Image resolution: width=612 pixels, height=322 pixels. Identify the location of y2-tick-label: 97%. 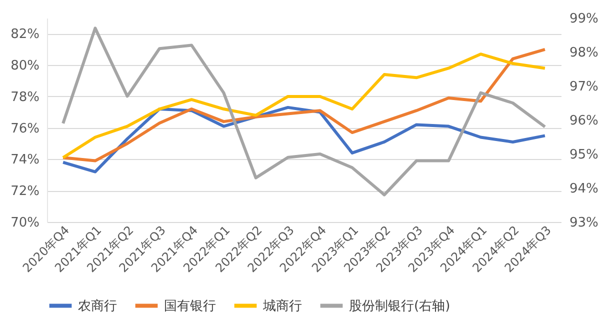
(584, 87).